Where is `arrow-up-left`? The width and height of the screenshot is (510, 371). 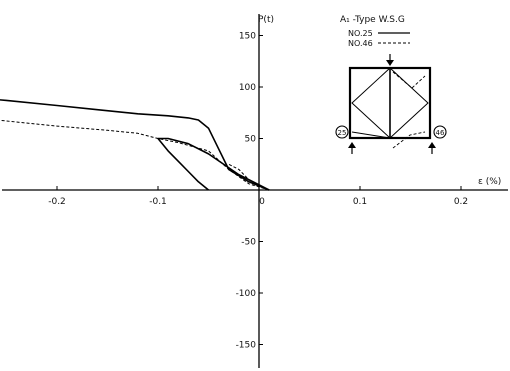 arrow-up-left is located at coordinates (352, 148).